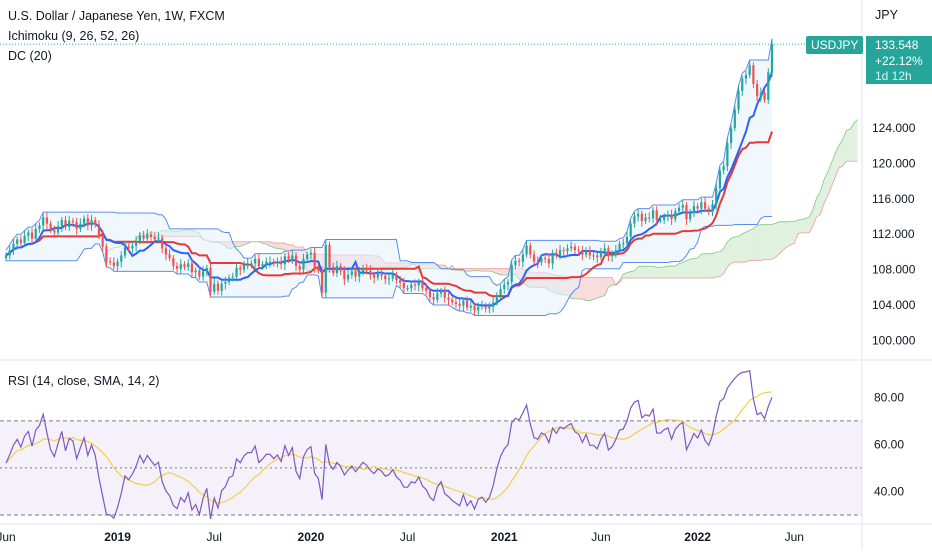  I want to click on donchian-lower, so click(389, 266).